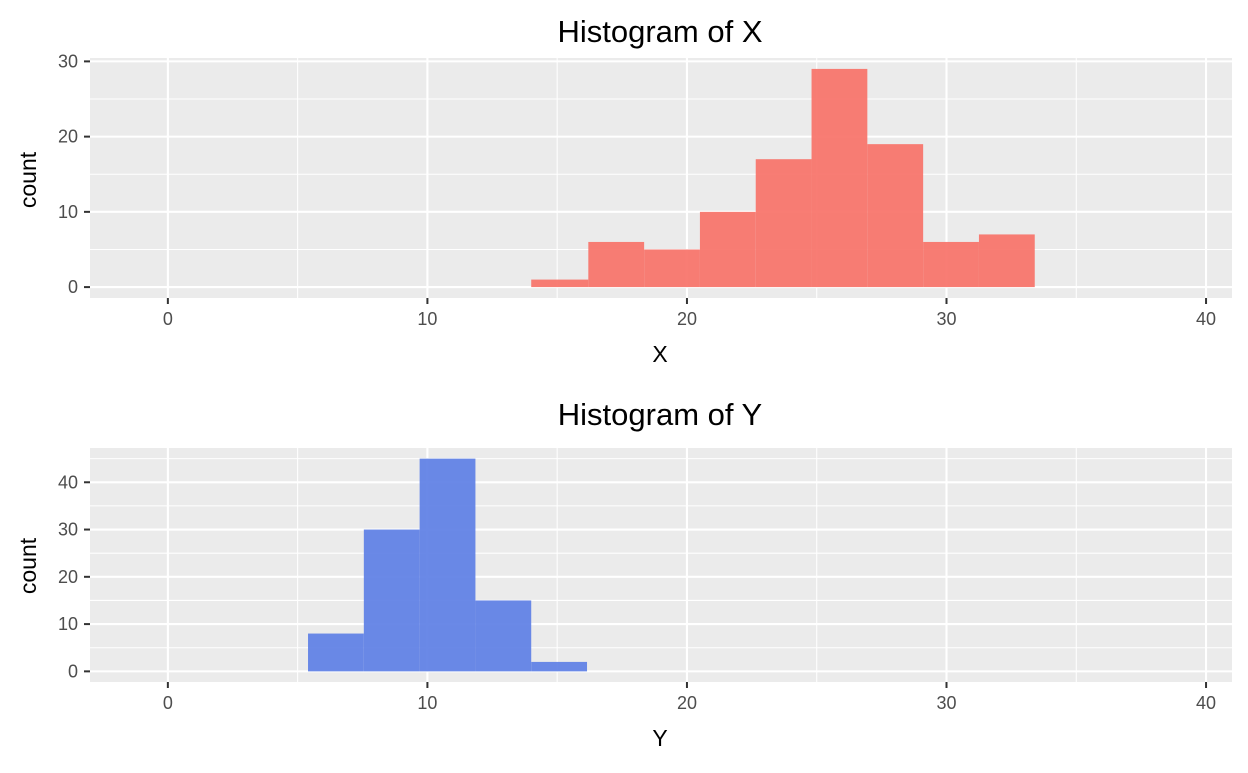 The height and width of the screenshot is (773, 1248). Describe the element at coordinates (659, 738) in the screenshot. I see `histogram-y-x-axis-title: Y` at that location.